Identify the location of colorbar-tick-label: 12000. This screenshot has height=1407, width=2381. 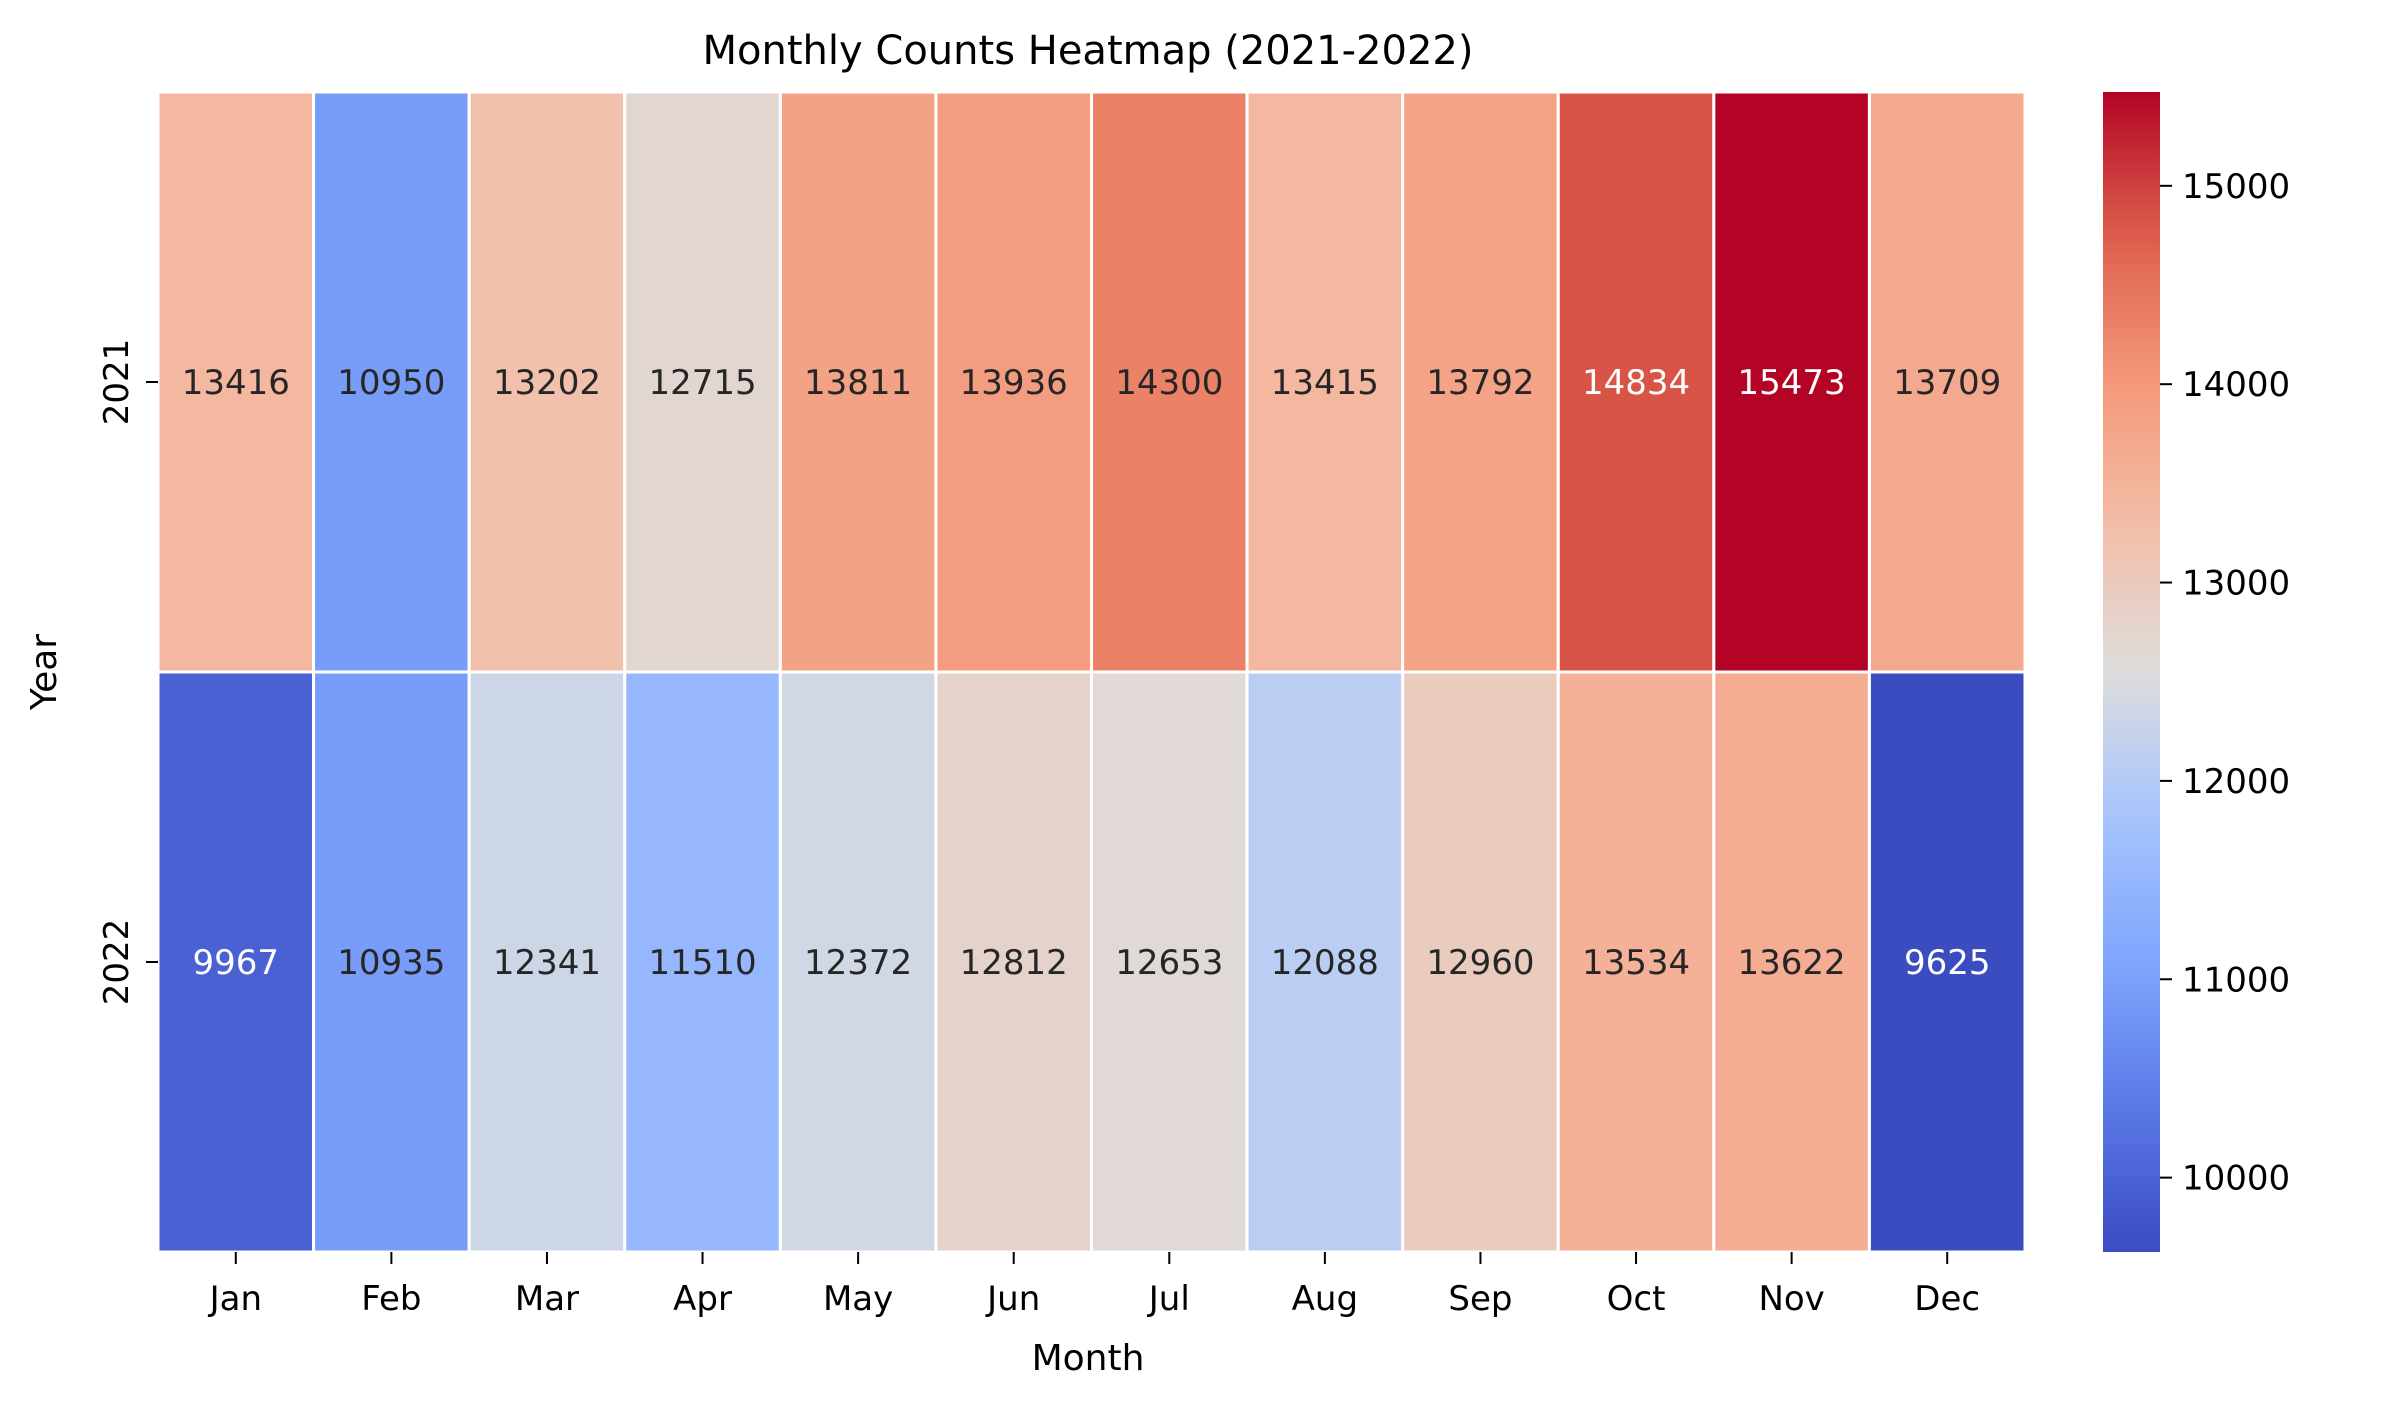
(2236, 782).